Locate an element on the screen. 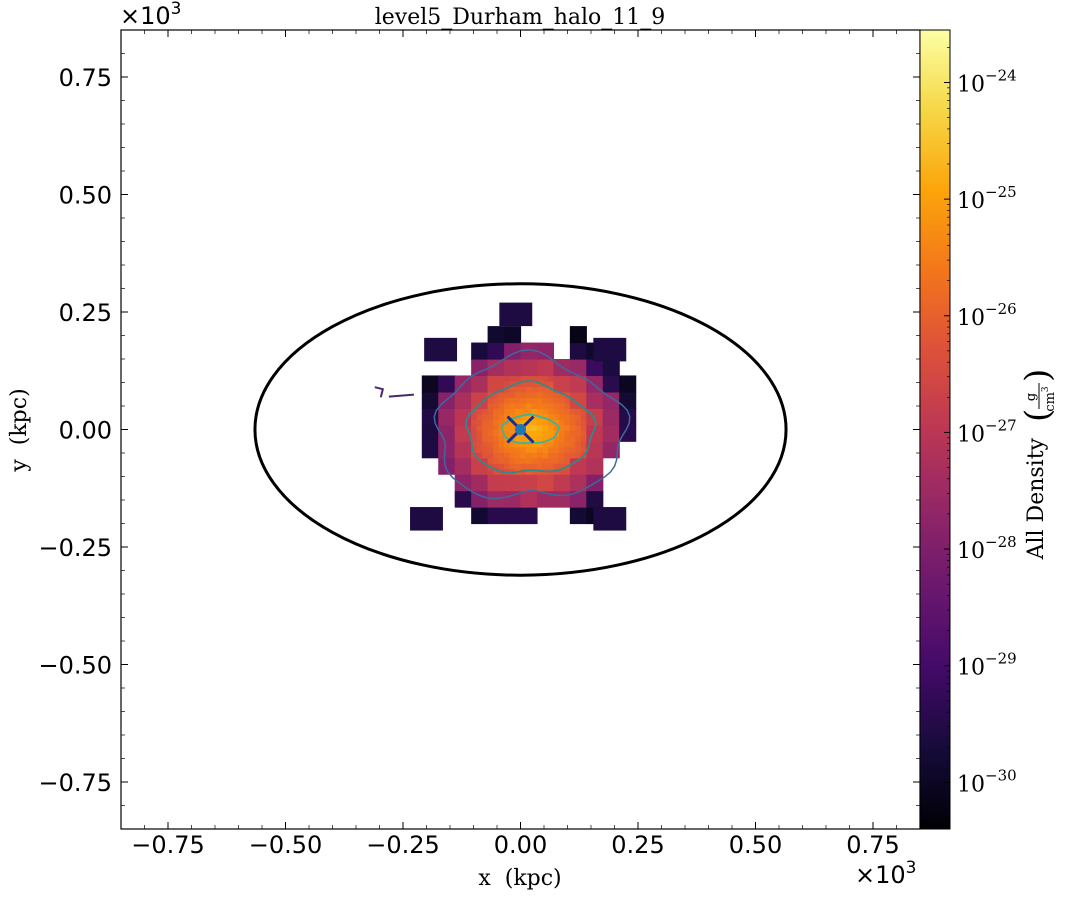  colorbar-label: All Density ( g cm3 ) is located at coordinates (1038, 465).